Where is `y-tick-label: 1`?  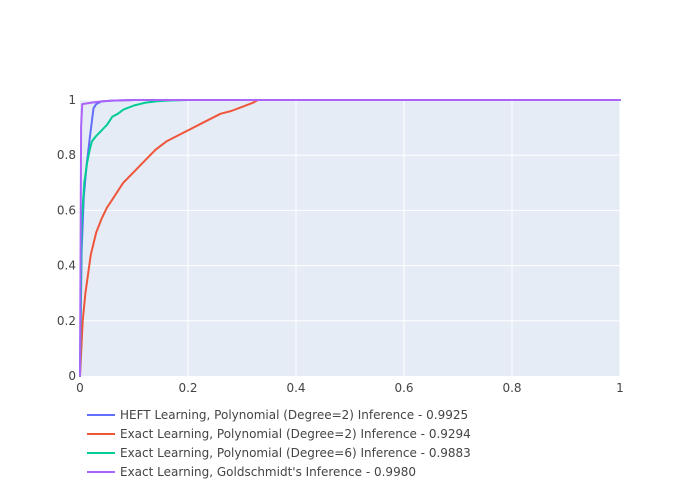
y-tick-label: 1 is located at coordinates (72, 100).